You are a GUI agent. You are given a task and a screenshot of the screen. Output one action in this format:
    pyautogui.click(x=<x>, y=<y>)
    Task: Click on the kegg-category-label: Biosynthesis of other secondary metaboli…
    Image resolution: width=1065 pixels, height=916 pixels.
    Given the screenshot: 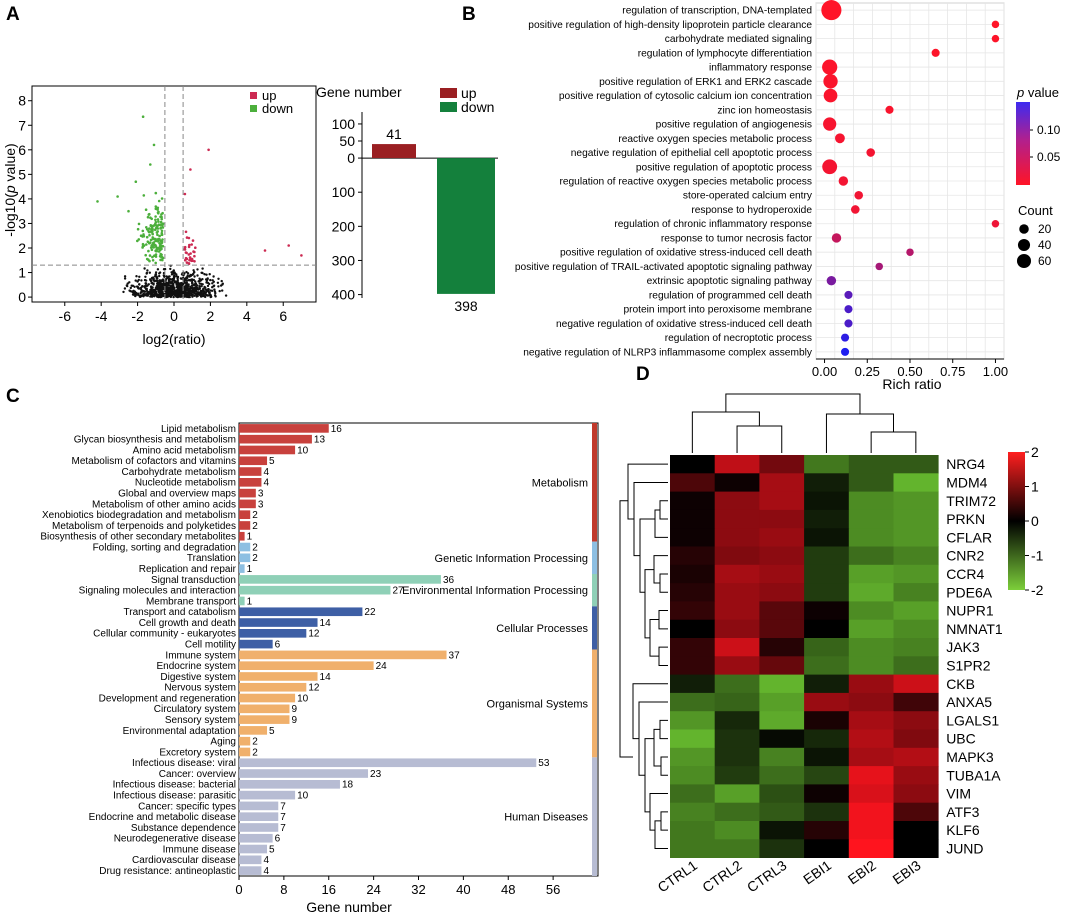 What is the action you would take?
    pyautogui.click(x=138, y=537)
    